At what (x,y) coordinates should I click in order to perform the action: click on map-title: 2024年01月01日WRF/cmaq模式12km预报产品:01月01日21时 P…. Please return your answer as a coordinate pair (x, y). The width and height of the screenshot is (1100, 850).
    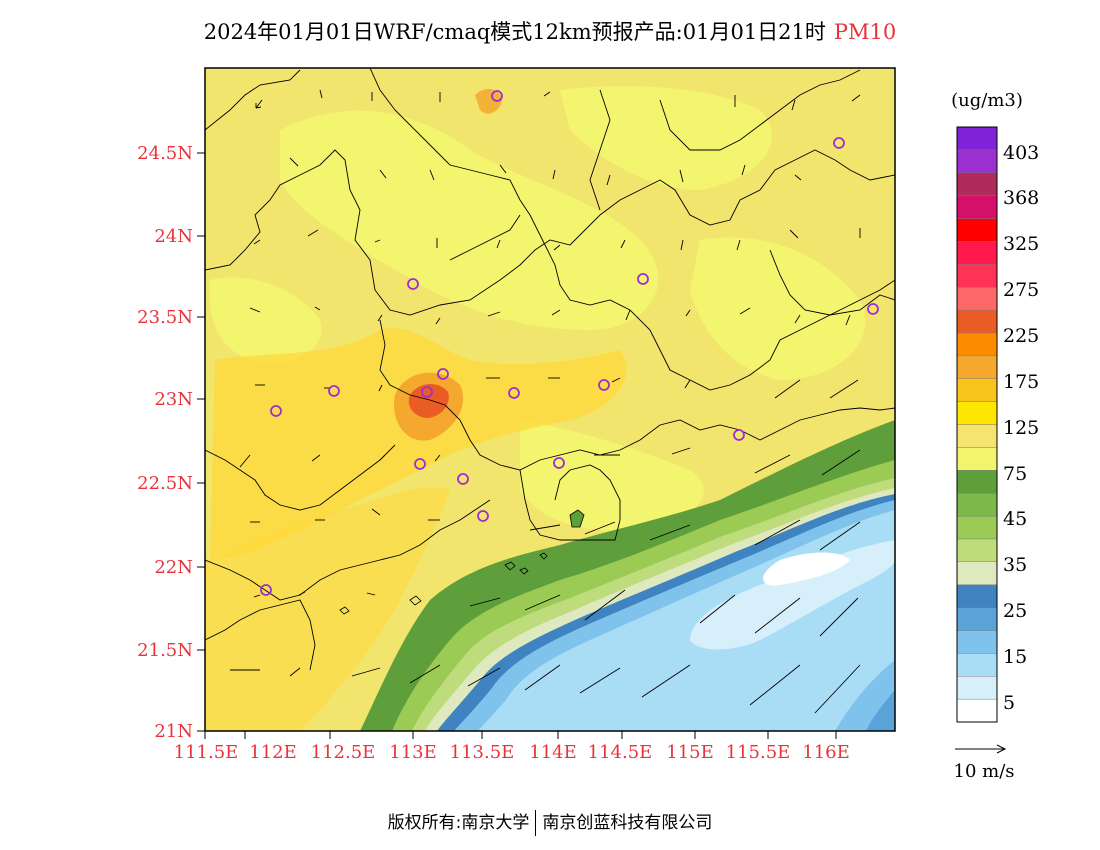
    Looking at the image, I should click on (550, 31).